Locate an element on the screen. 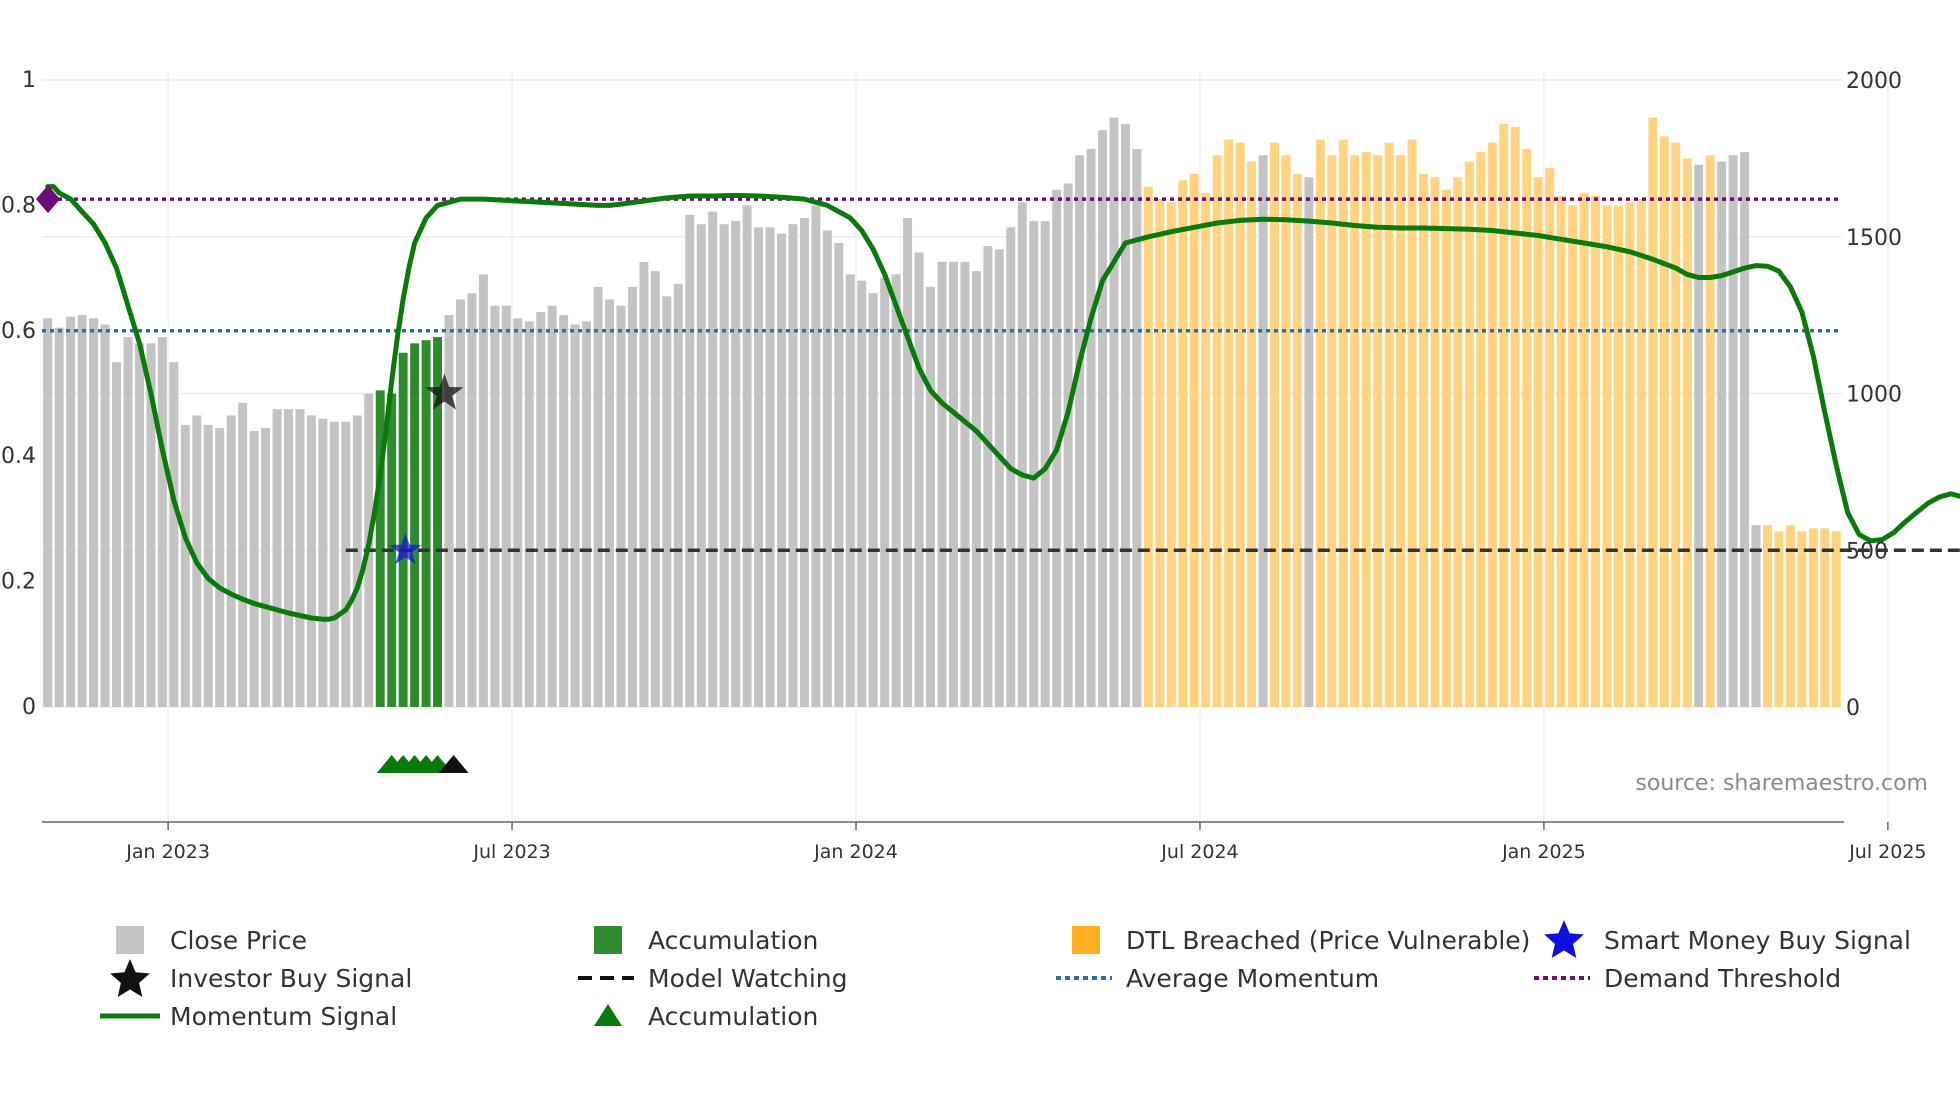 This screenshot has width=1960, height=1102. y-left-tick-label: 0 is located at coordinates (29, 707).